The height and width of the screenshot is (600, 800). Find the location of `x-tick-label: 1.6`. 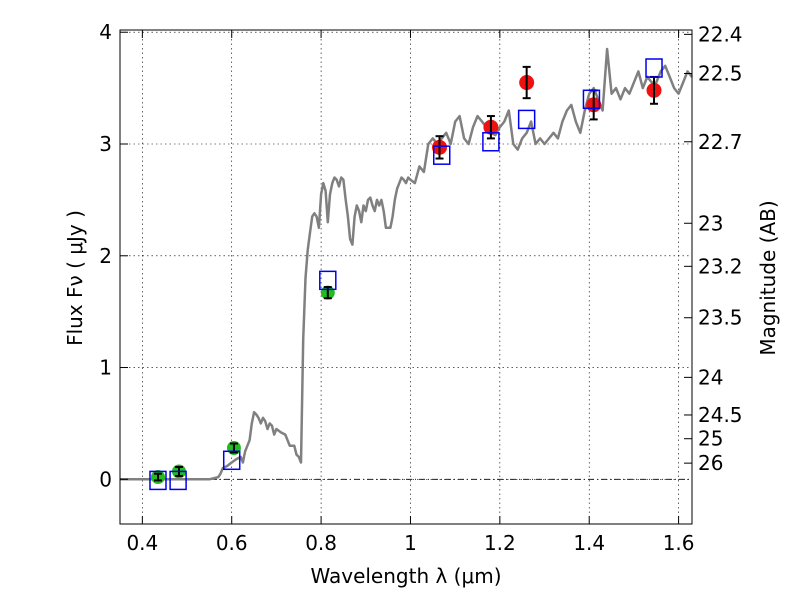

x-tick-label: 1.6 is located at coordinates (679, 543).